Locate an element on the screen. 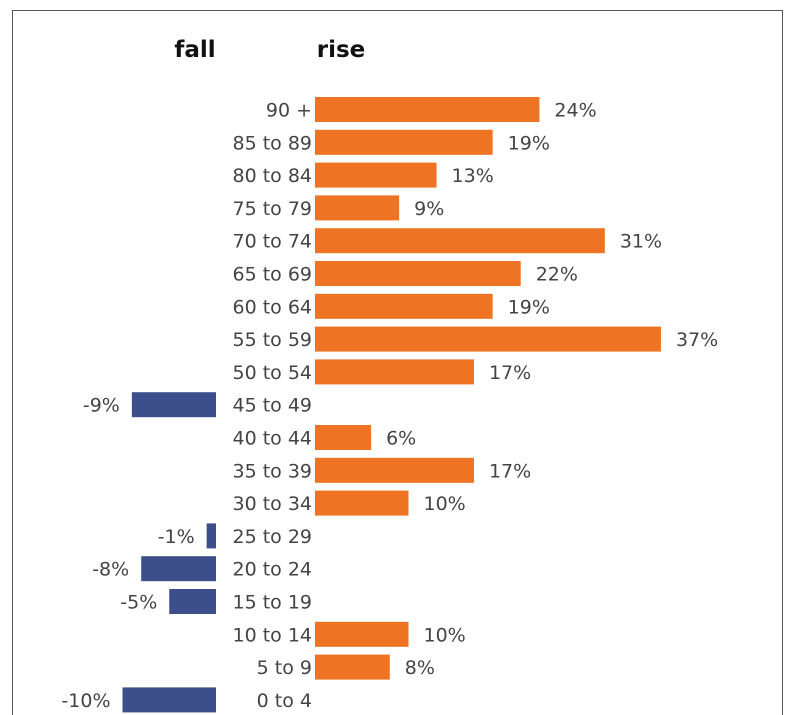 This screenshot has width=785, height=715. value-label: -9% is located at coordinates (101, 406).